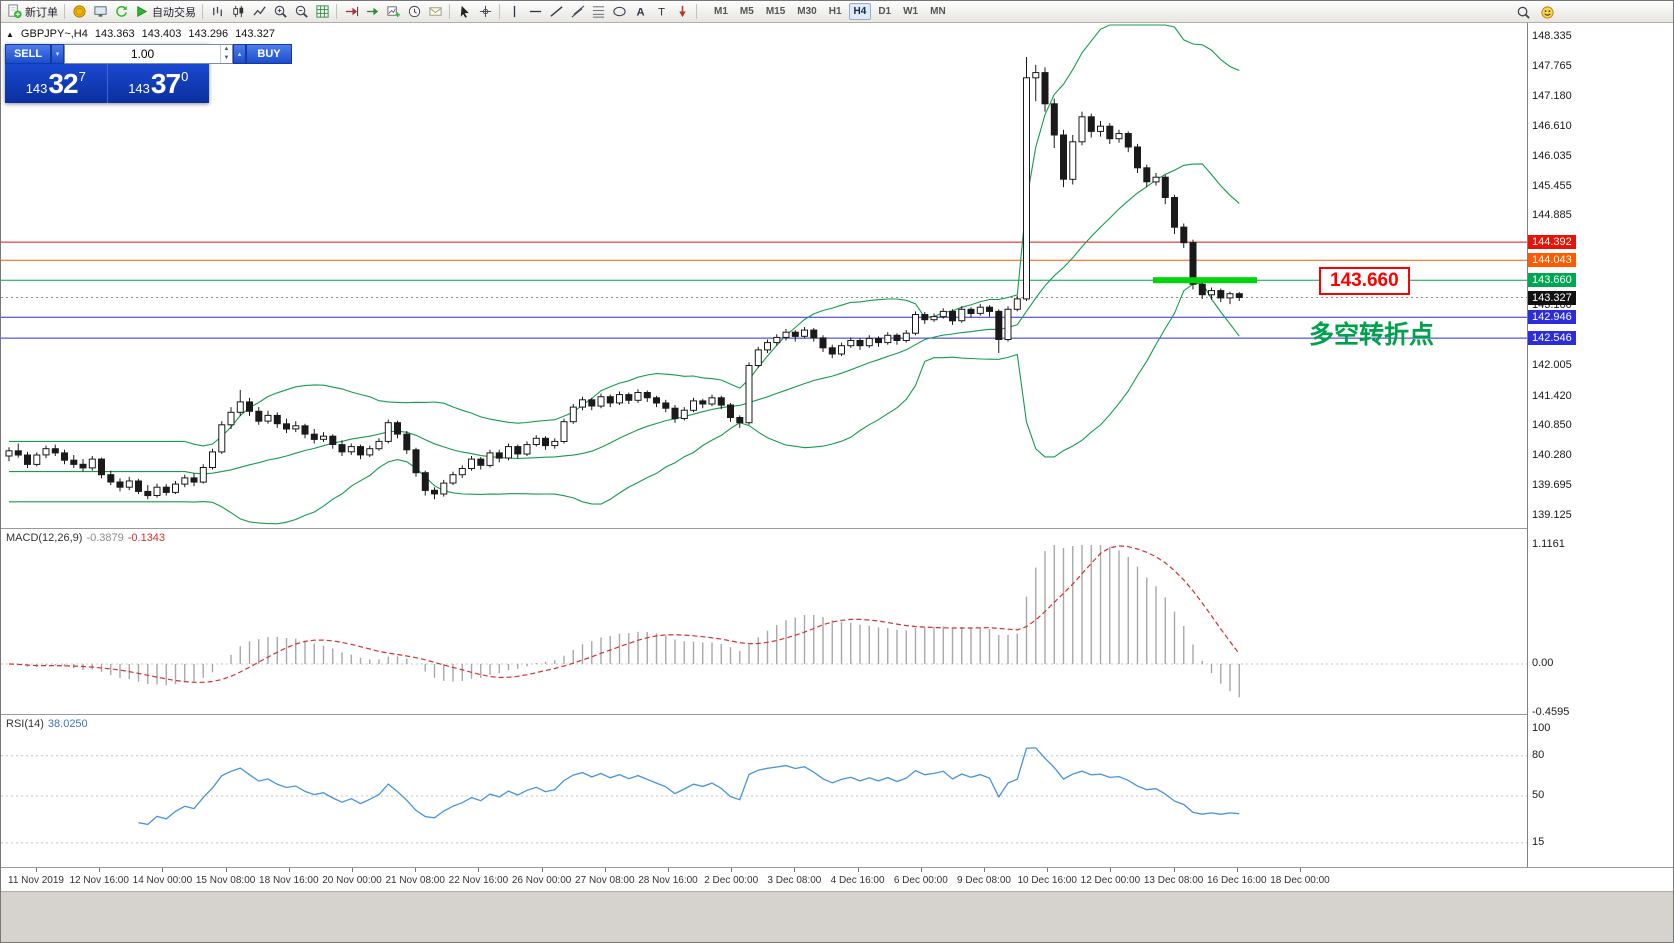  Describe the element at coordinates (414, 12) in the screenshot. I see `period-clock-icon` at that location.